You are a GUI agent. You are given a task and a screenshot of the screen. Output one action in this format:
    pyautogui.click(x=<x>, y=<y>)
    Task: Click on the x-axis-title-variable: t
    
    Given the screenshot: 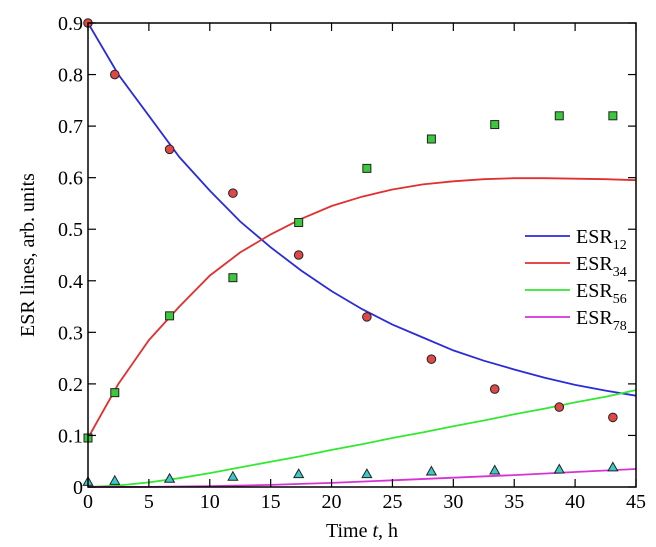 What is the action you would take?
    pyautogui.click(x=375, y=531)
    